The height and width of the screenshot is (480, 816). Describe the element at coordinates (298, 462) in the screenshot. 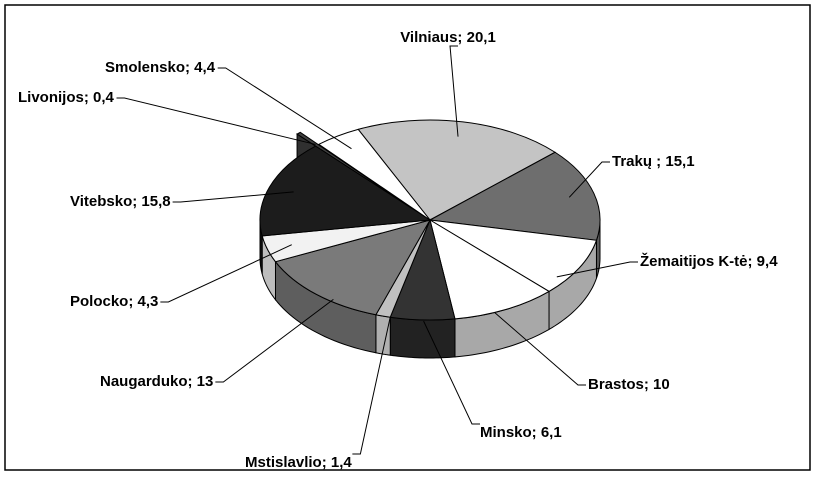

I see `data-label: Mstislavlio; 1,4` at that location.